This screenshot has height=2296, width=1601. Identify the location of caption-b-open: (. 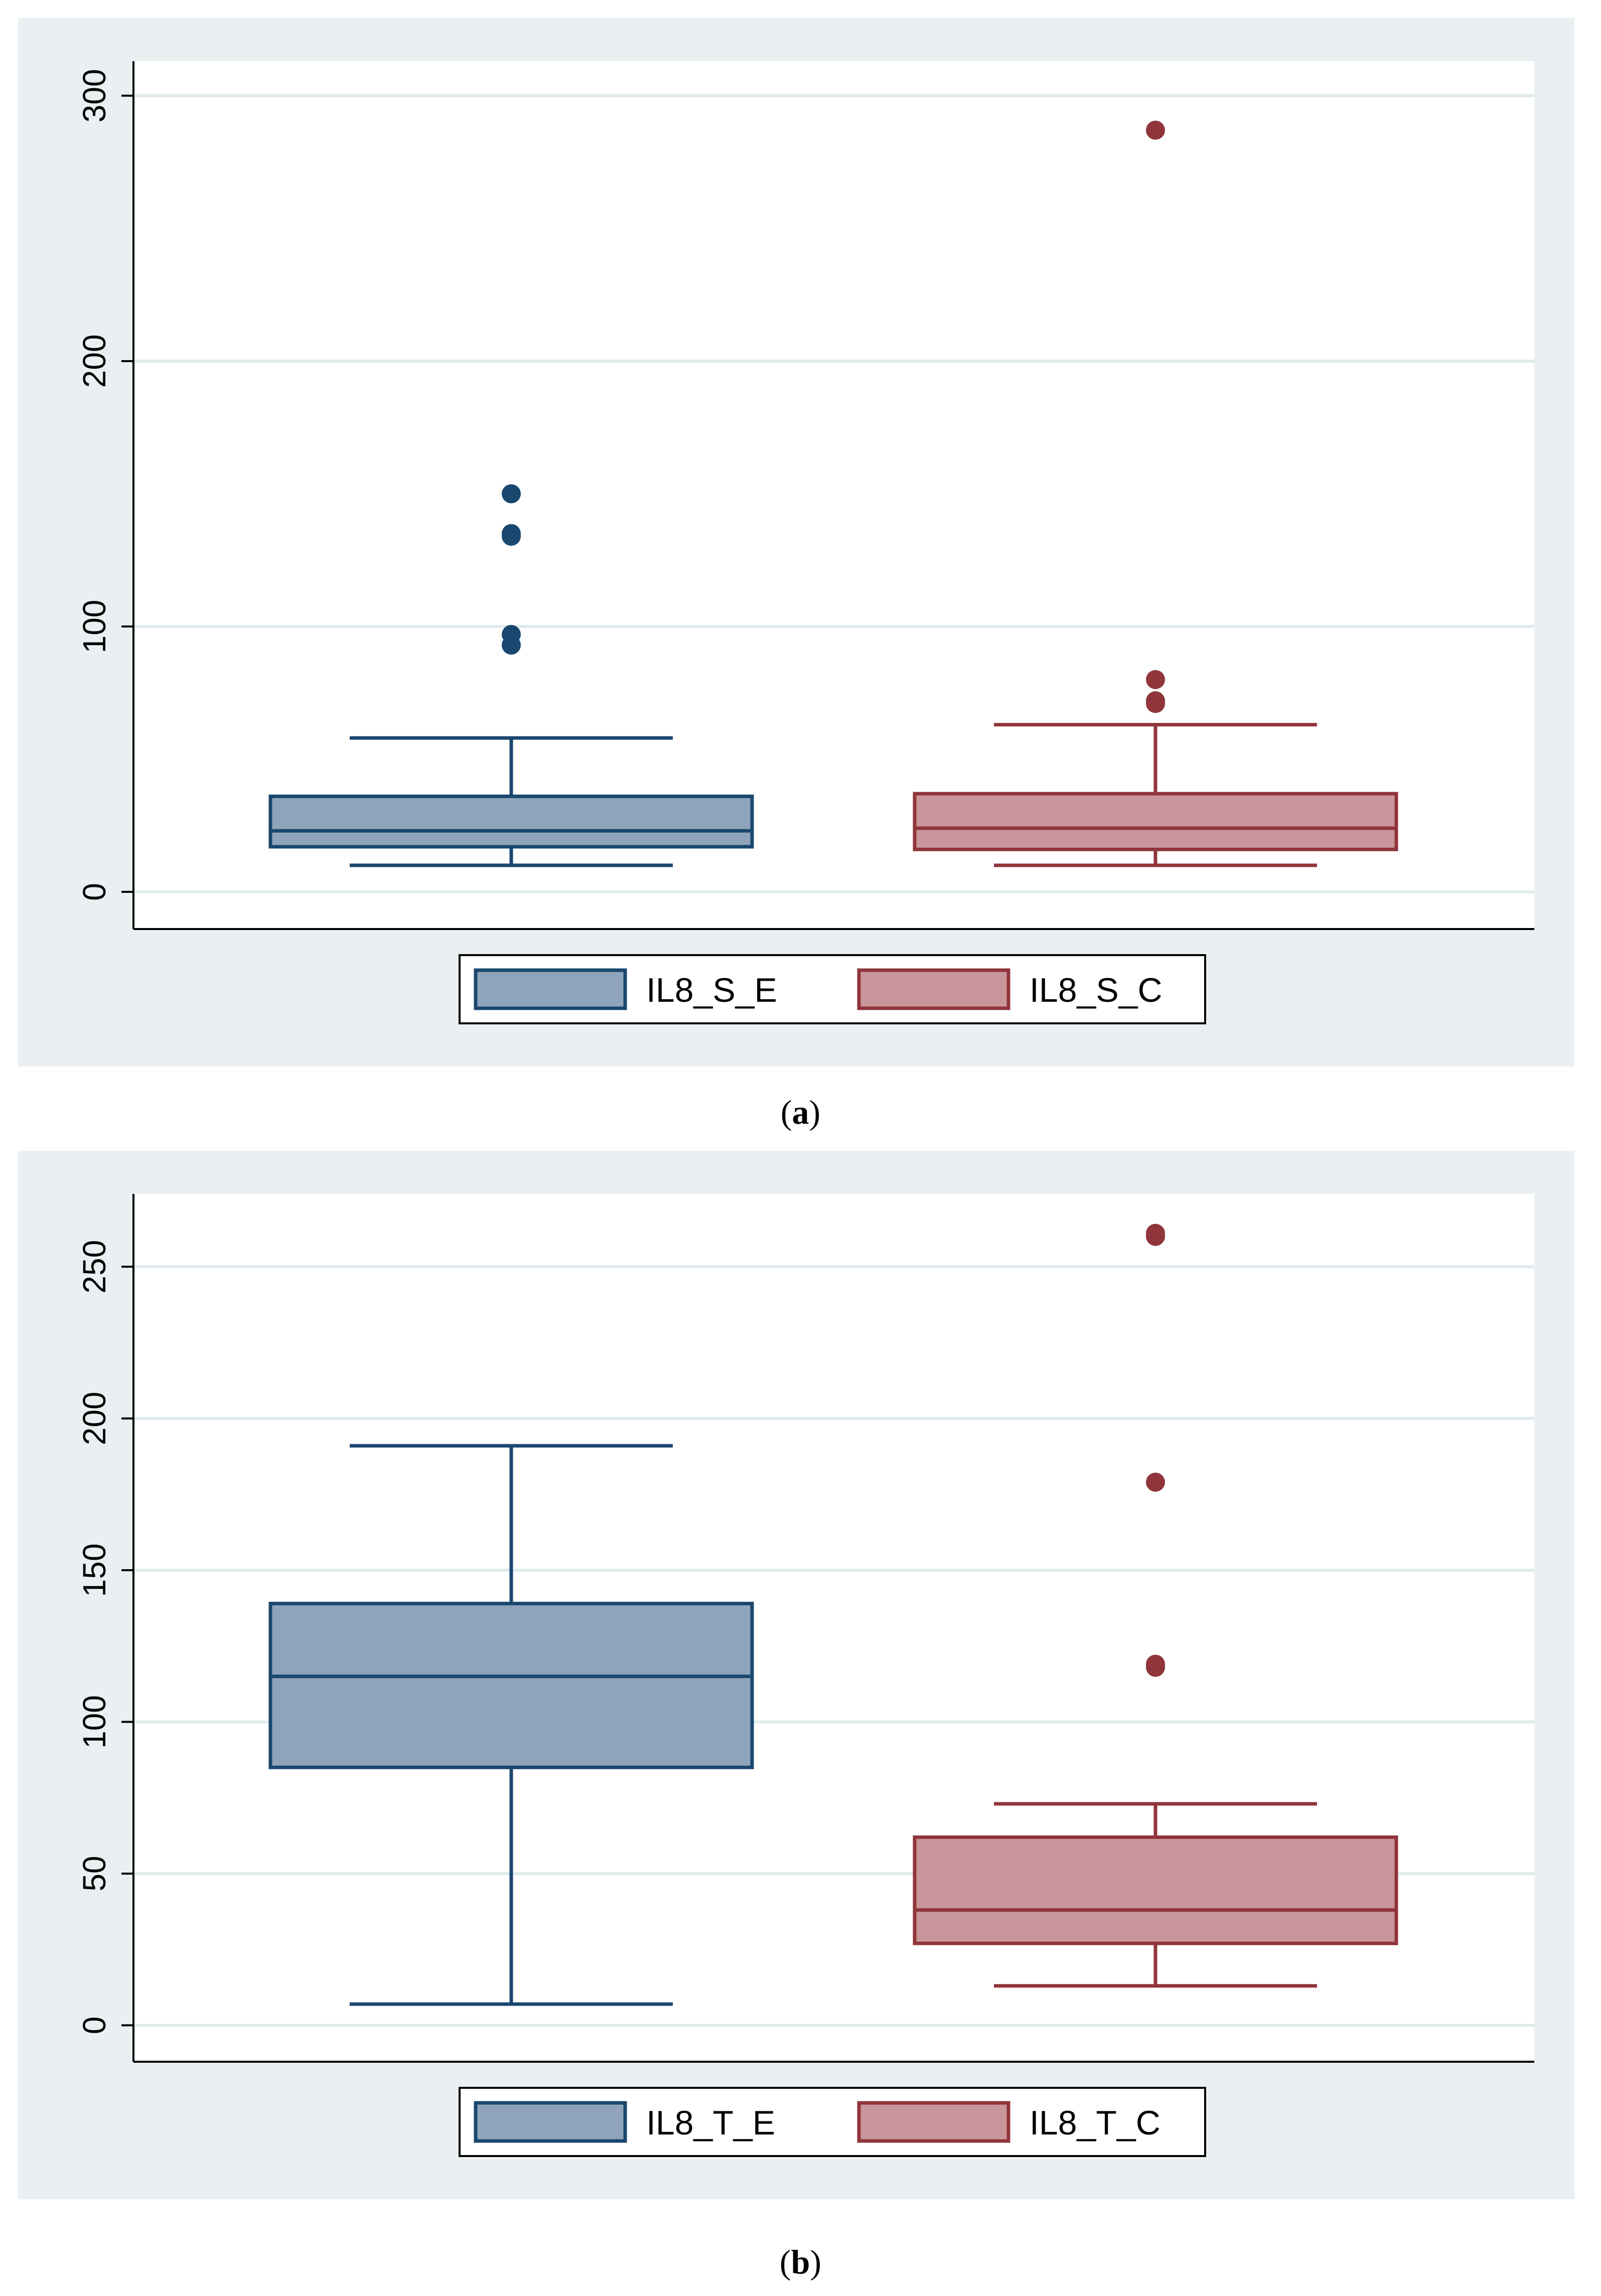
(785, 2262).